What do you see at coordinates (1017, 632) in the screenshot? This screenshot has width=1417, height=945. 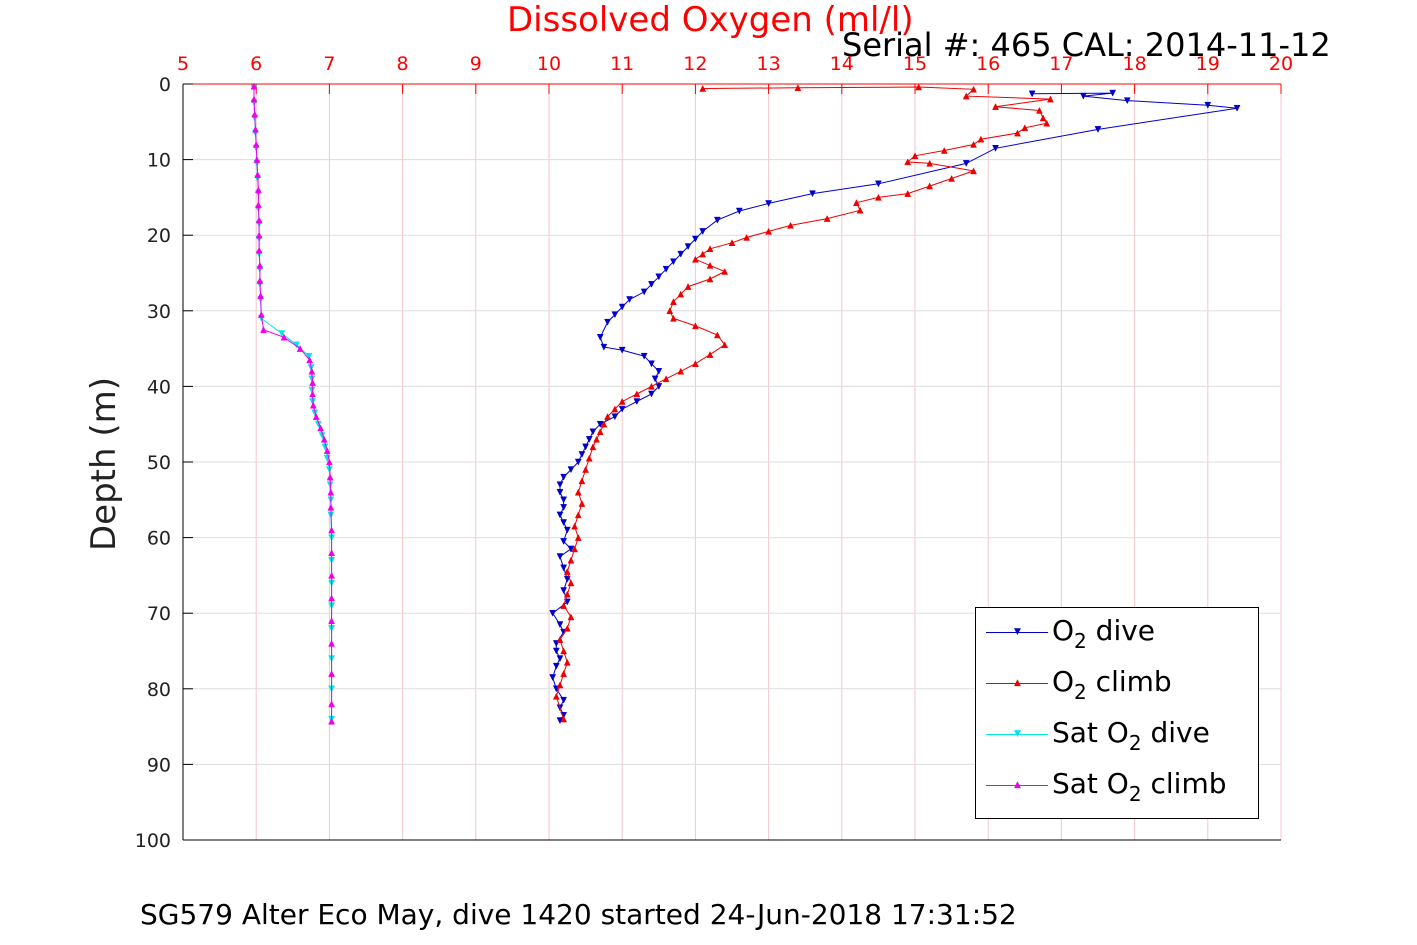 I see `legend-line-o2-dive` at bounding box center [1017, 632].